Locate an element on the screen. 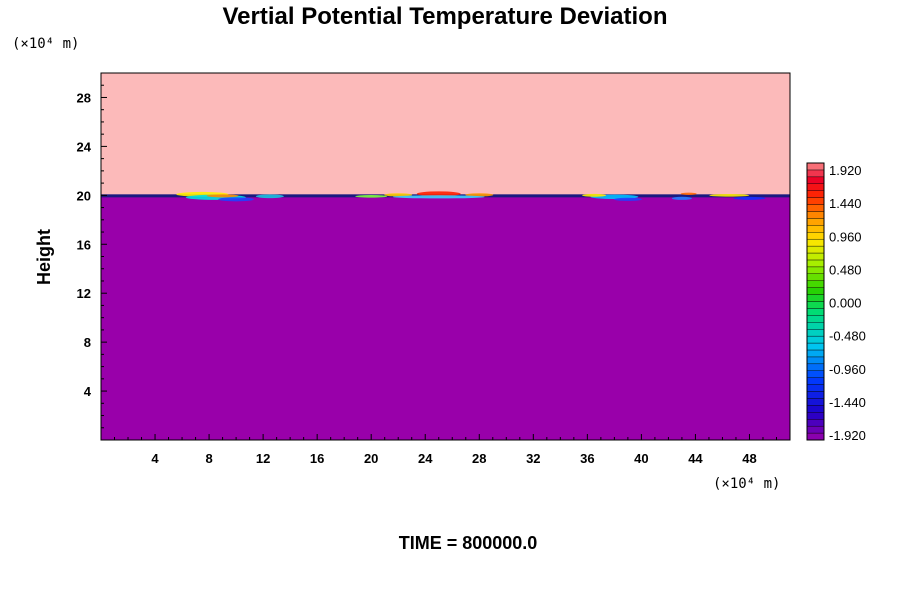 This screenshot has width=900, height=600. x-tick-label: 8 is located at coordinates (208, 458).